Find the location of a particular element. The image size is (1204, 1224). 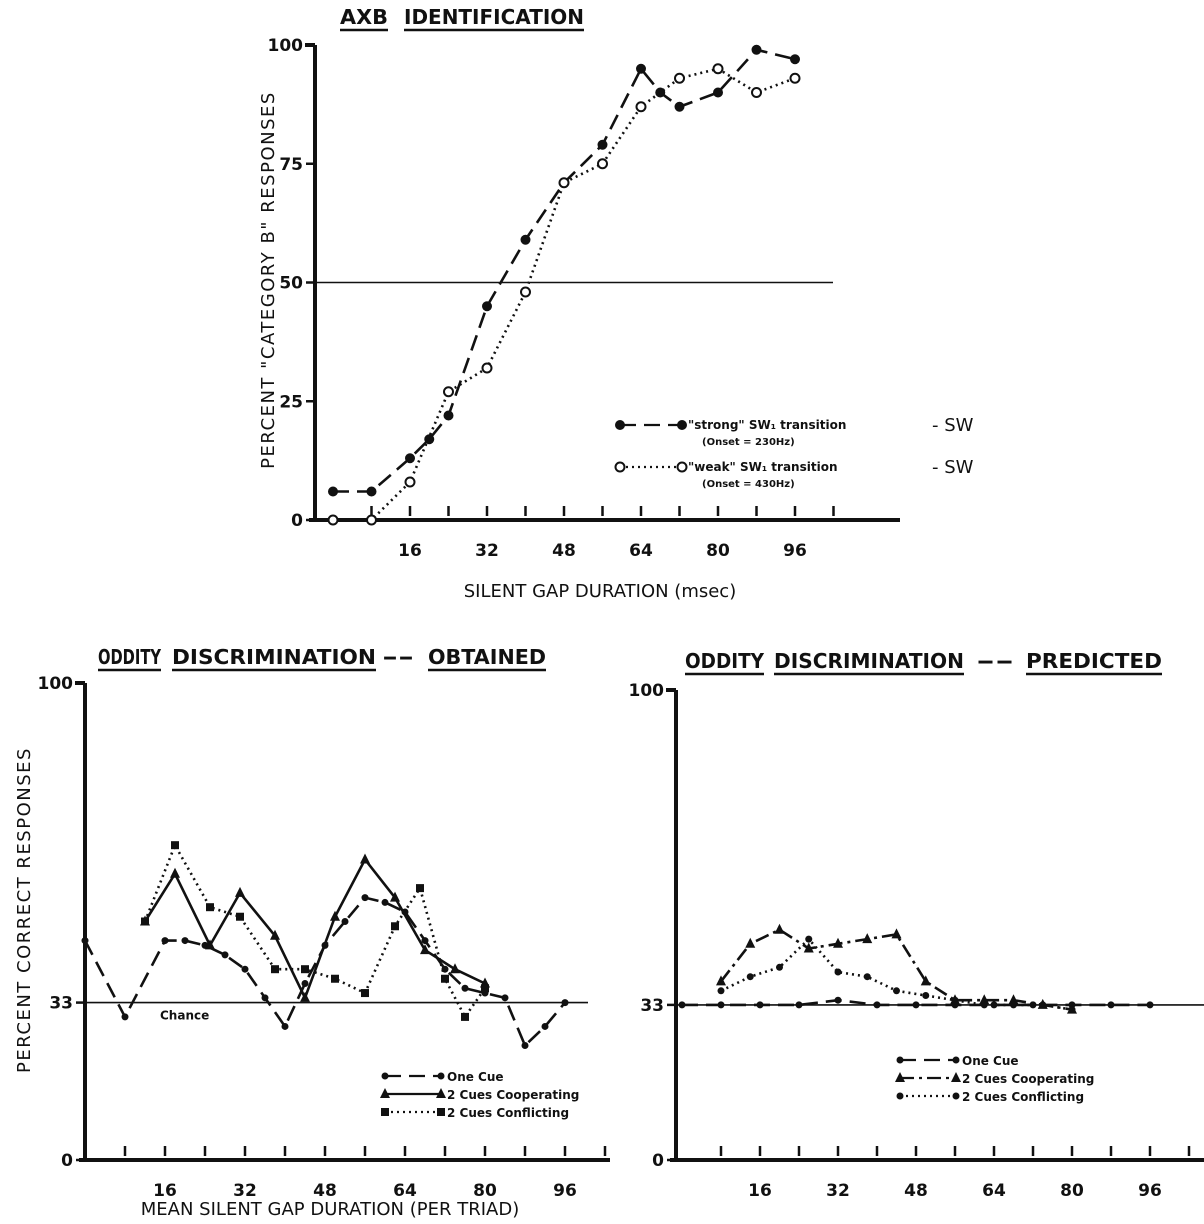

legend-label: "weak" SW₁ transition is located at coordinates (762, 467).